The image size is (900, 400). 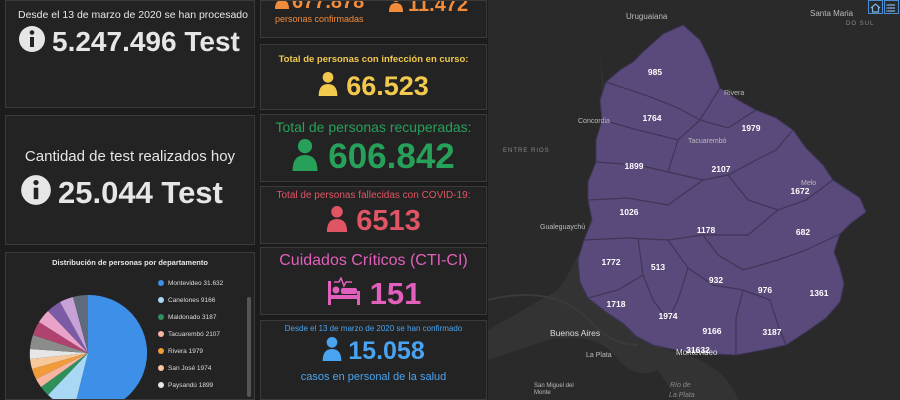 What do you see at coordinates (130, 156) in the screenshot?
I see `tests-today-caption: Cantidad de test realizados hoy` at bounding box center [130, 156].